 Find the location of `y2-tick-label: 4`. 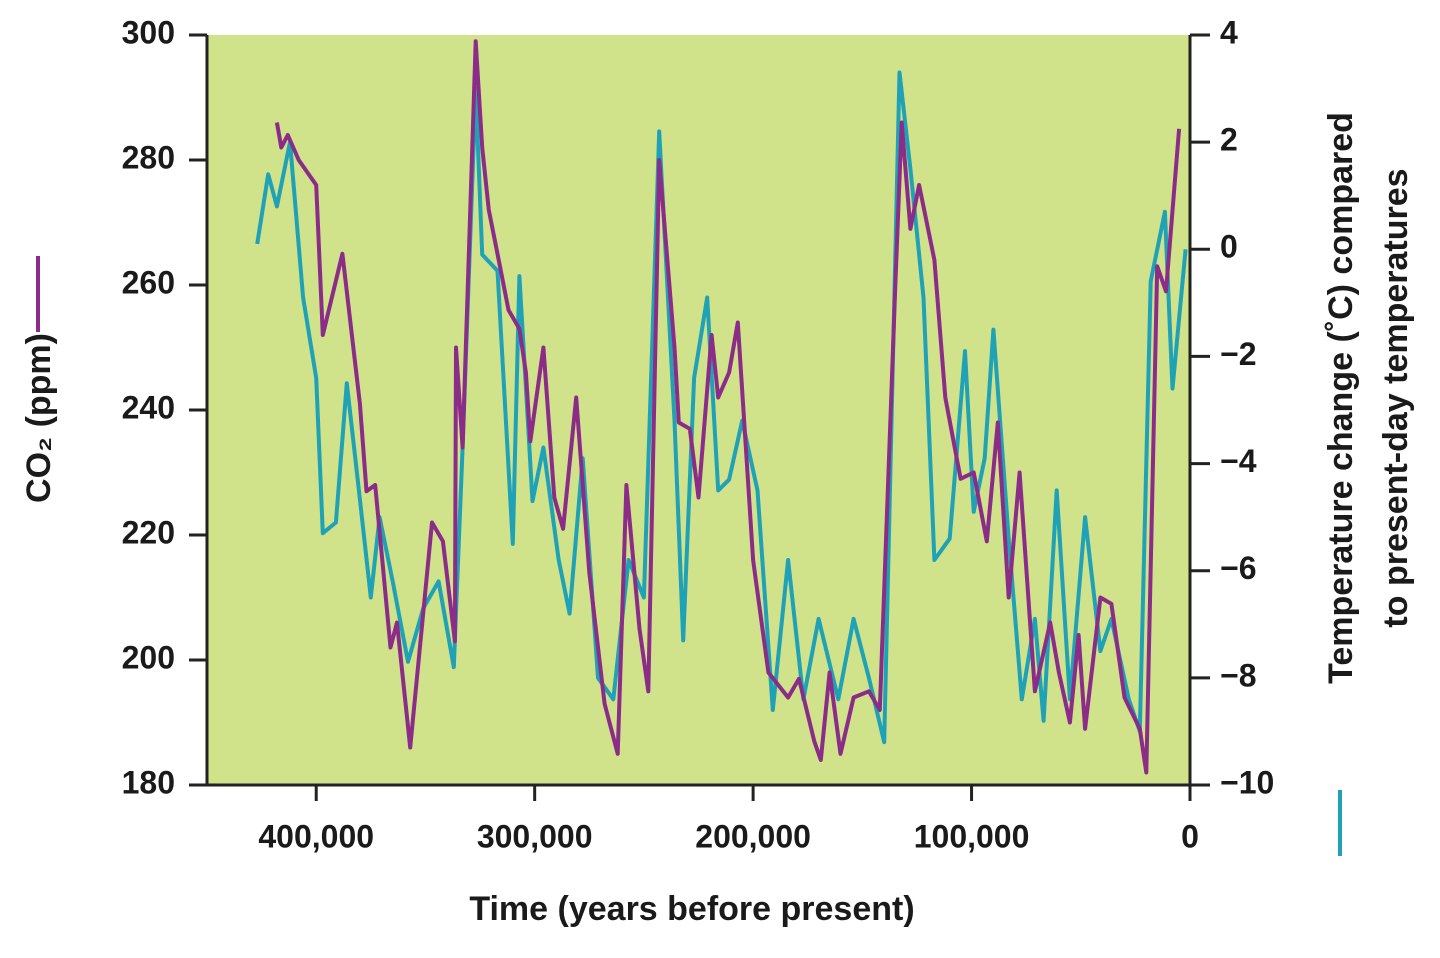

y2-tick-label: 4 is located at coordinates (1229, 32).